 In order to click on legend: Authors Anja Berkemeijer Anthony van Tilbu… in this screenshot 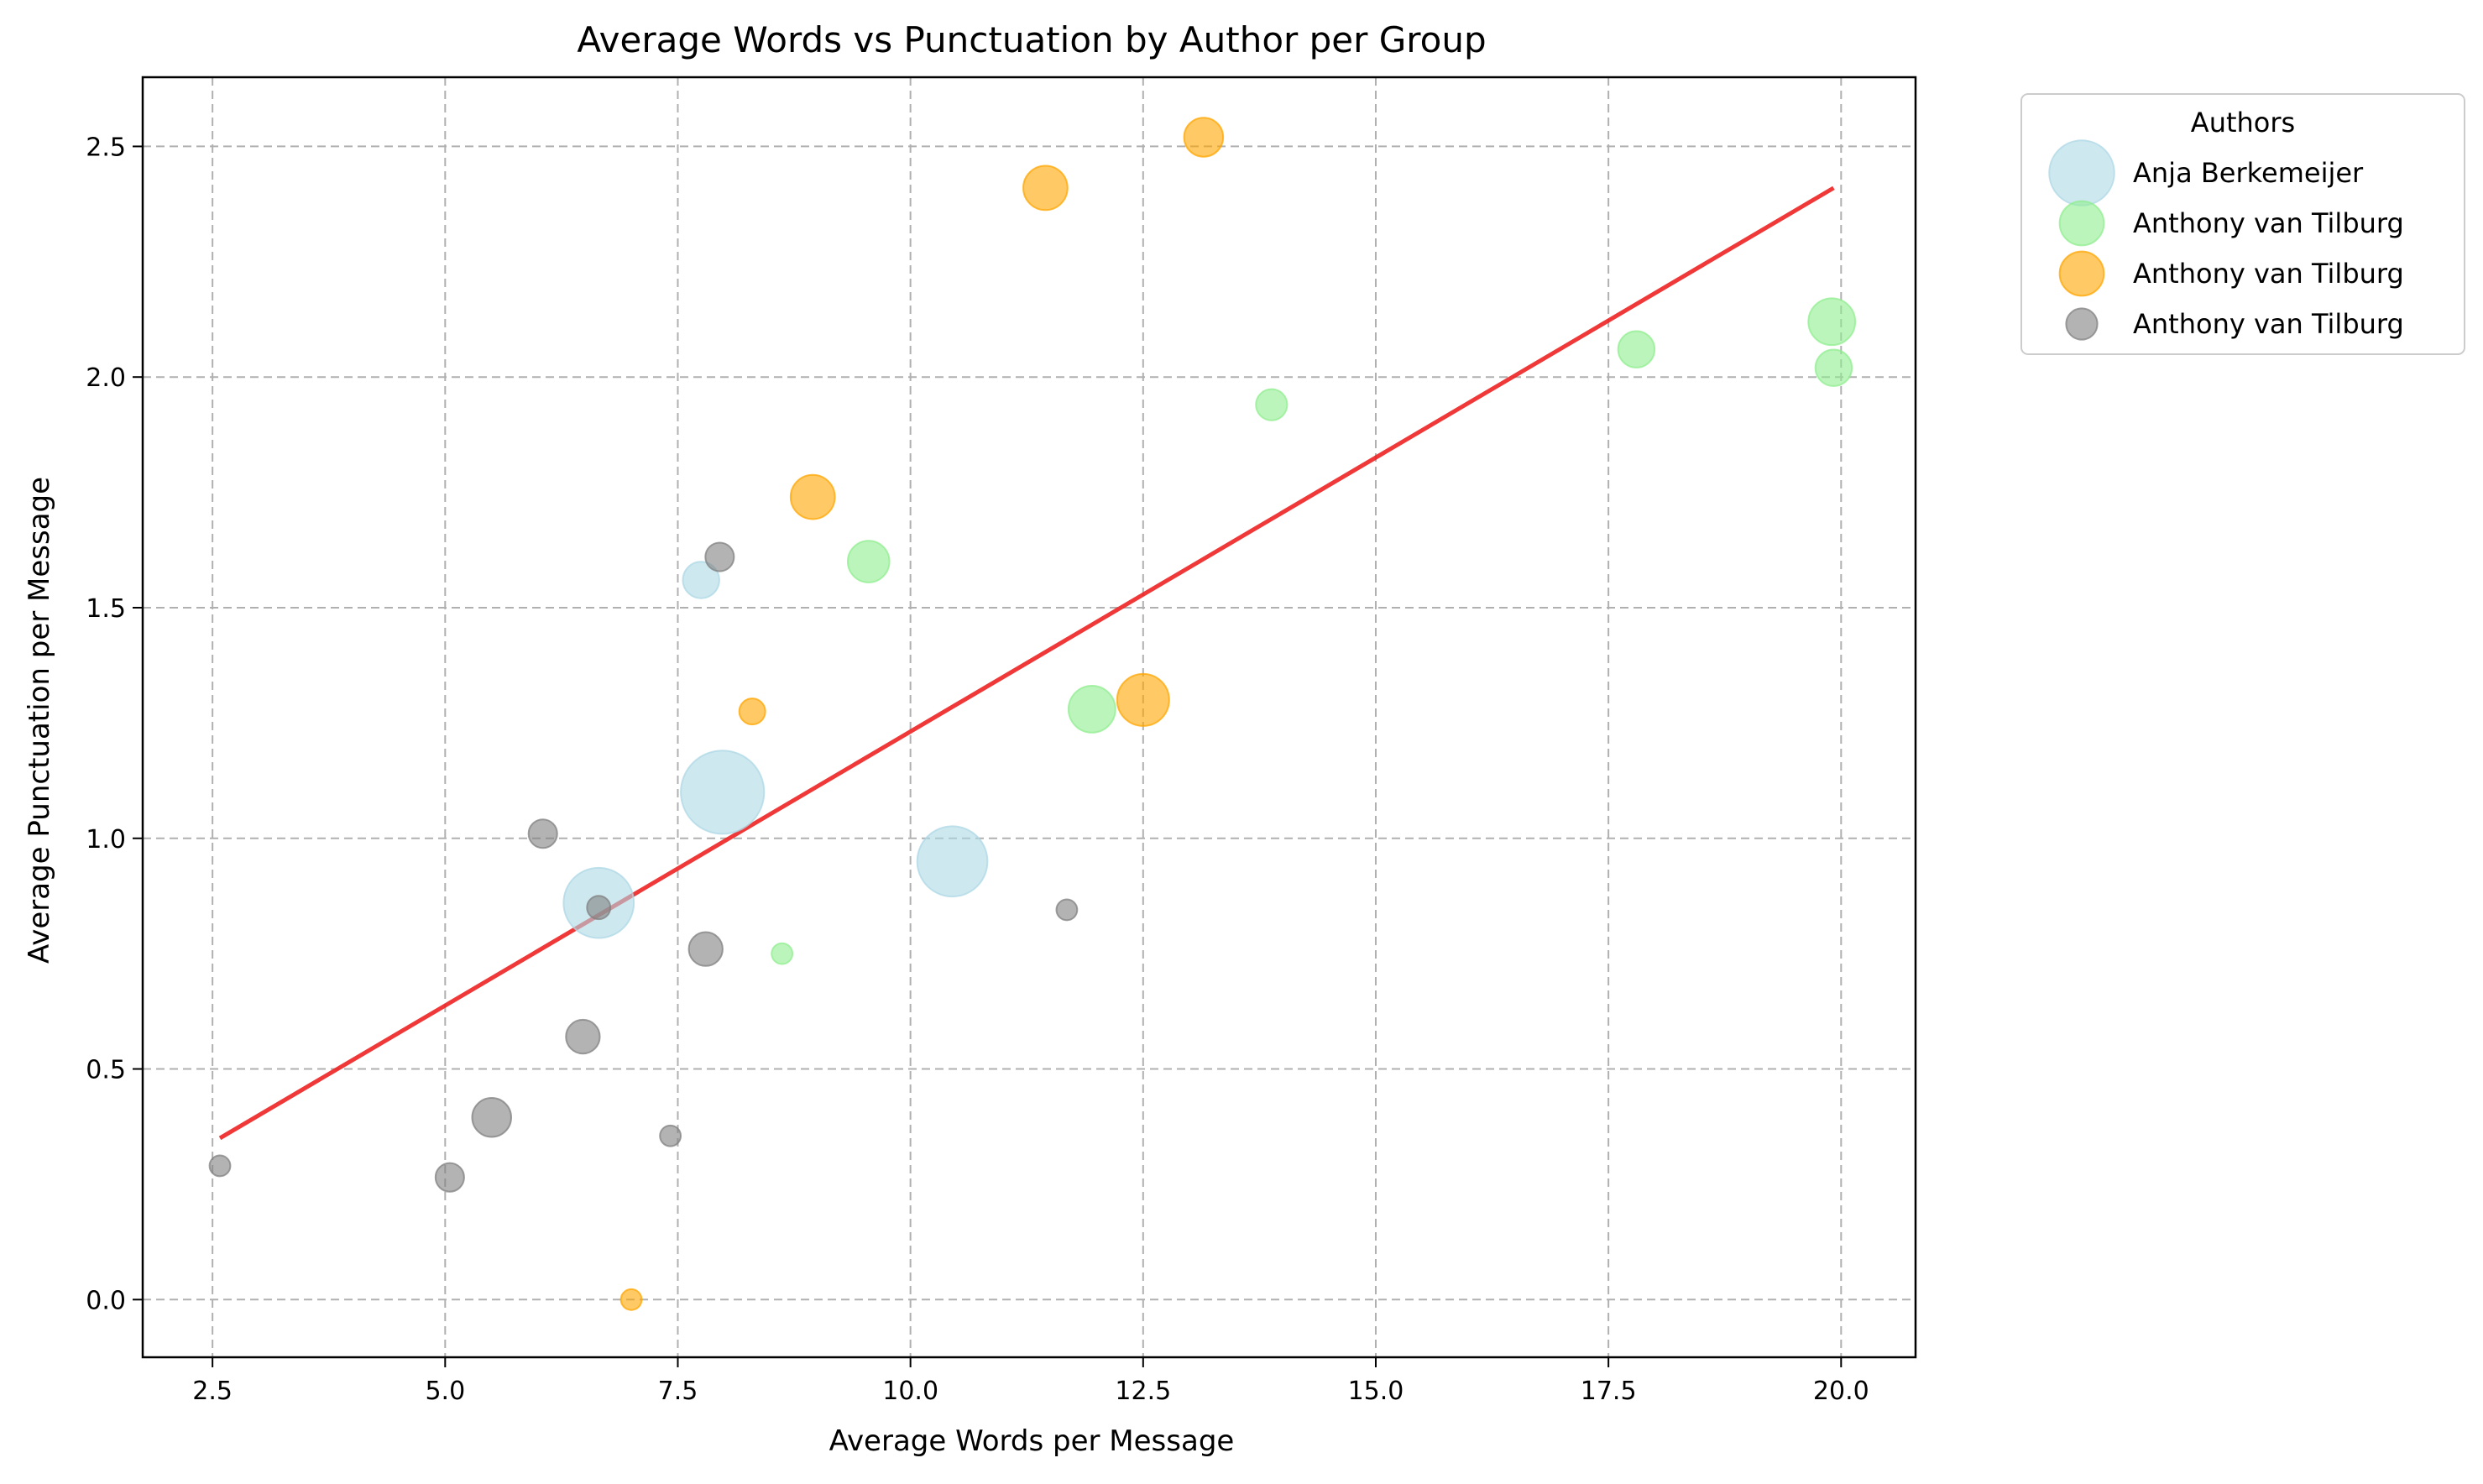, I will do `click(2242, 224)`.